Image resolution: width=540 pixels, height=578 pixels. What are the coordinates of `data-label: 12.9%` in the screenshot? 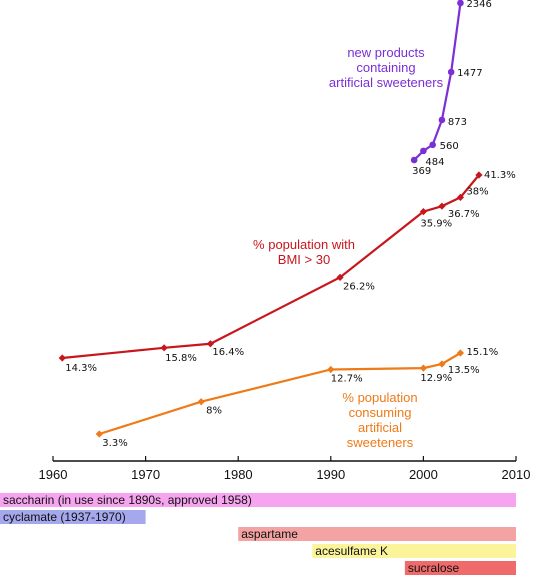 It's located at (436, 378).